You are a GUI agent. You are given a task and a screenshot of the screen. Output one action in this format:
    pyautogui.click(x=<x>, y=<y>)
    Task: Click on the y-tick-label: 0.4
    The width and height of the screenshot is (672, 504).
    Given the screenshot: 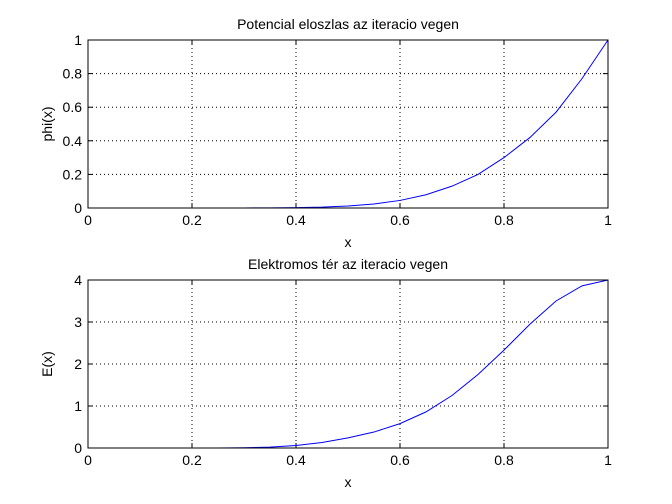 What is the action you would take?
    pyautogui.click(x=73, y=141)
    